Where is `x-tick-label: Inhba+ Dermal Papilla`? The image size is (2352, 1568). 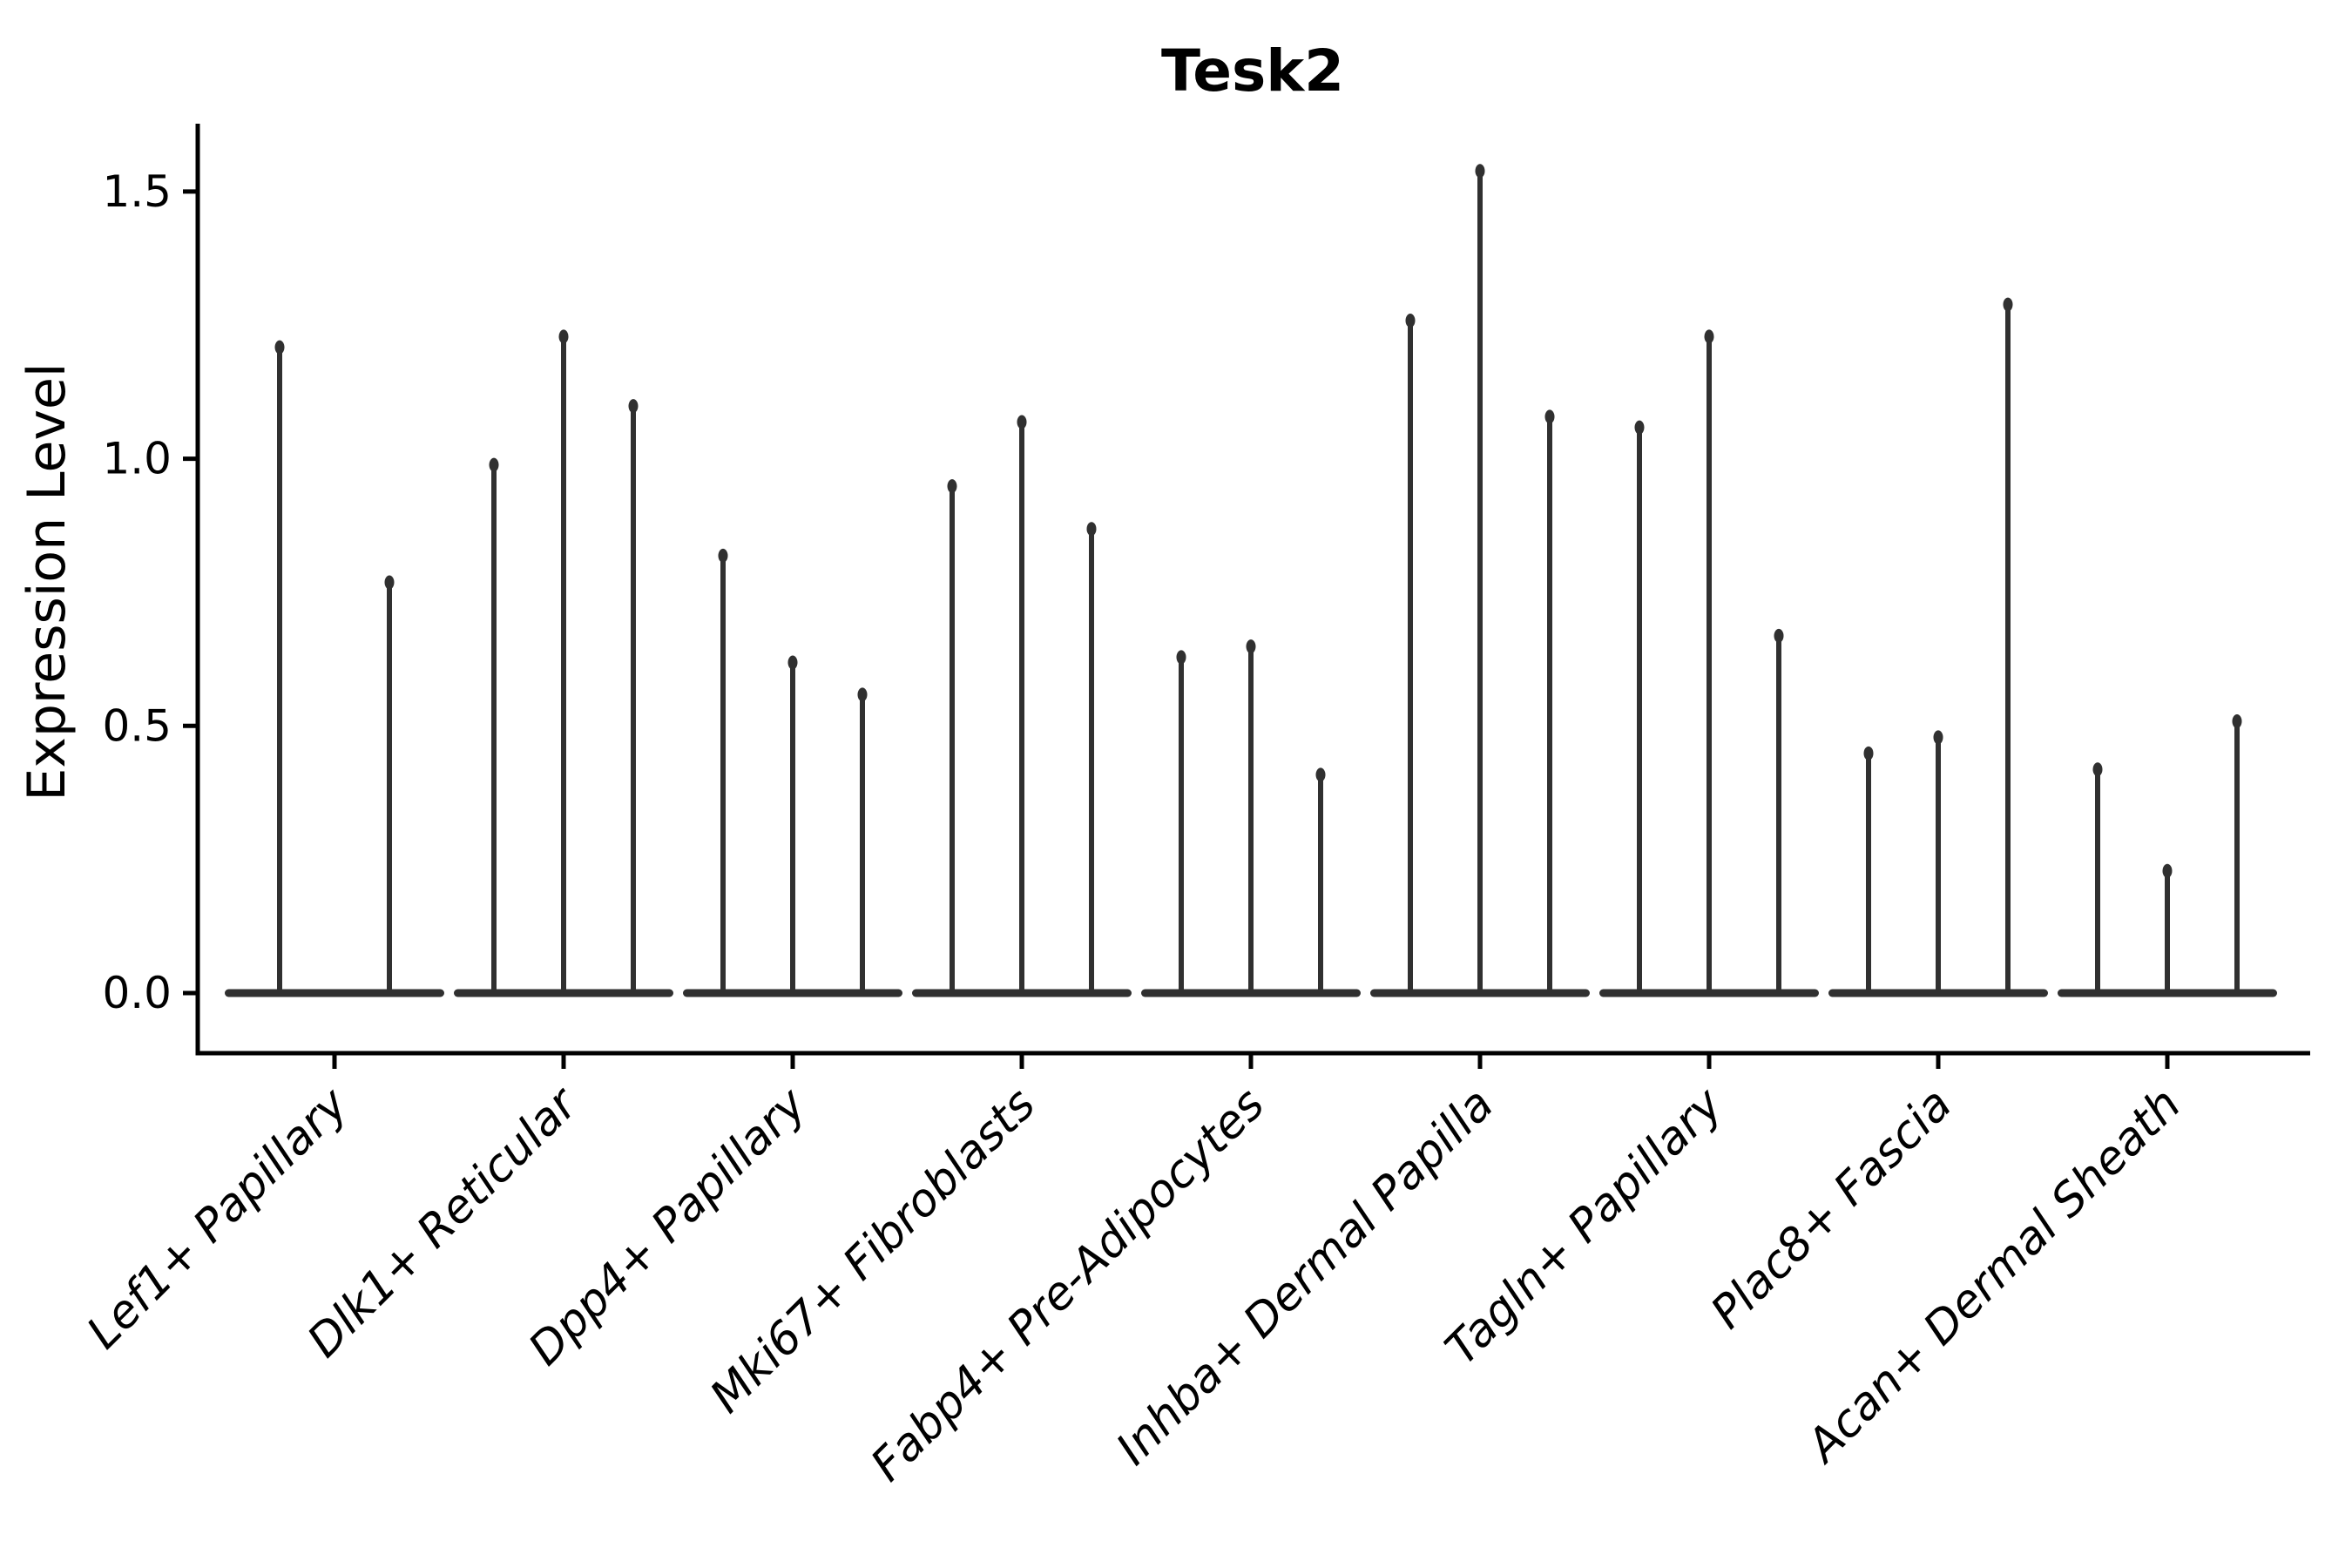 x-tick-label: Inhba+ Dermal Papilla is located at coordinates (1305, 1277).